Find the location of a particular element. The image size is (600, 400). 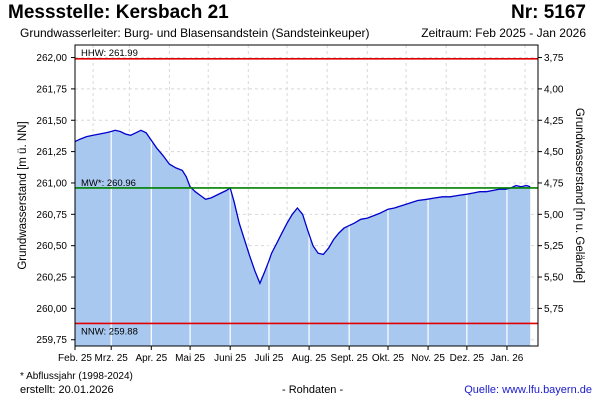

created-date: erstellt: 20.01.2026 is located at coordinates (67, 390).